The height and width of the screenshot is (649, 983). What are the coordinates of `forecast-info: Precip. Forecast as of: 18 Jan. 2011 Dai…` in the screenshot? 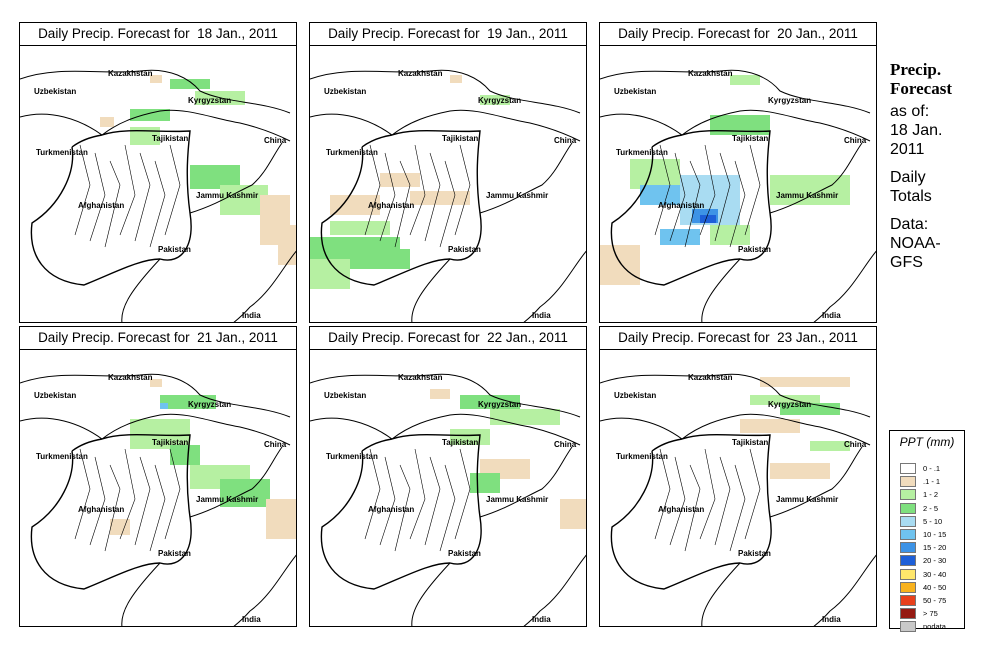 It's located at (935, 166).